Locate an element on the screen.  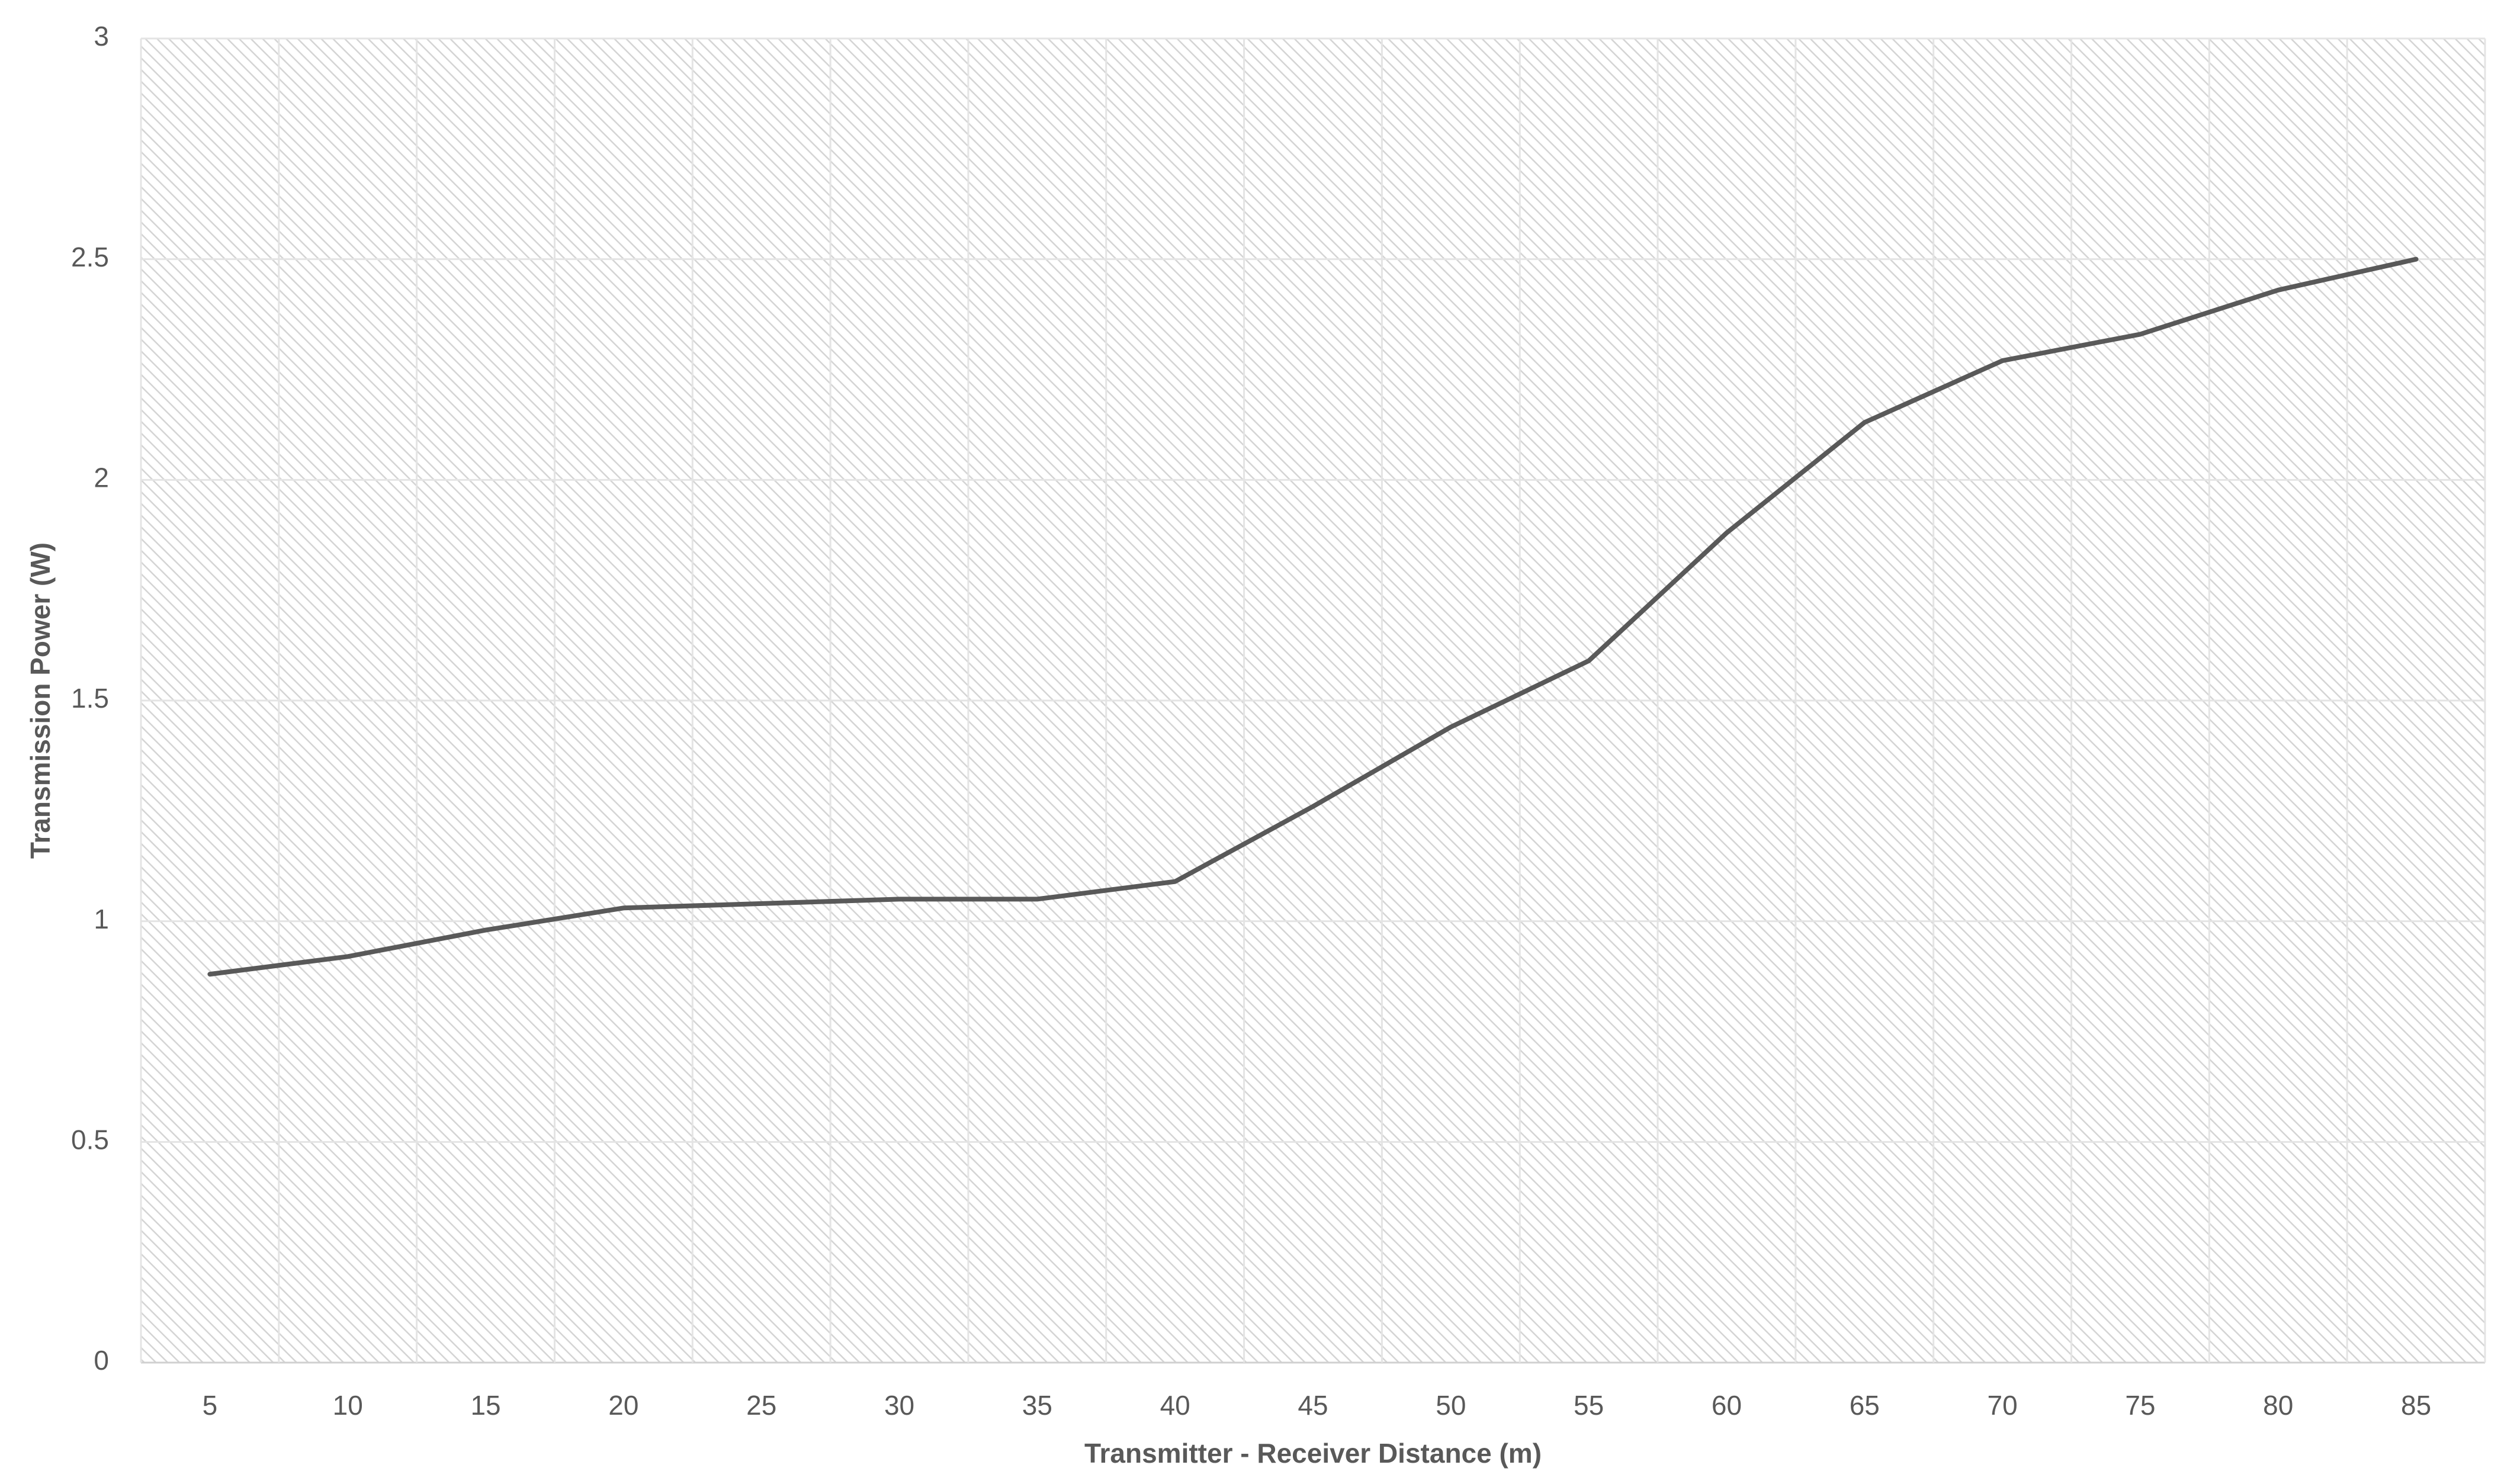
x-tick-label: 55 is located at coordinates (1589, 1405).